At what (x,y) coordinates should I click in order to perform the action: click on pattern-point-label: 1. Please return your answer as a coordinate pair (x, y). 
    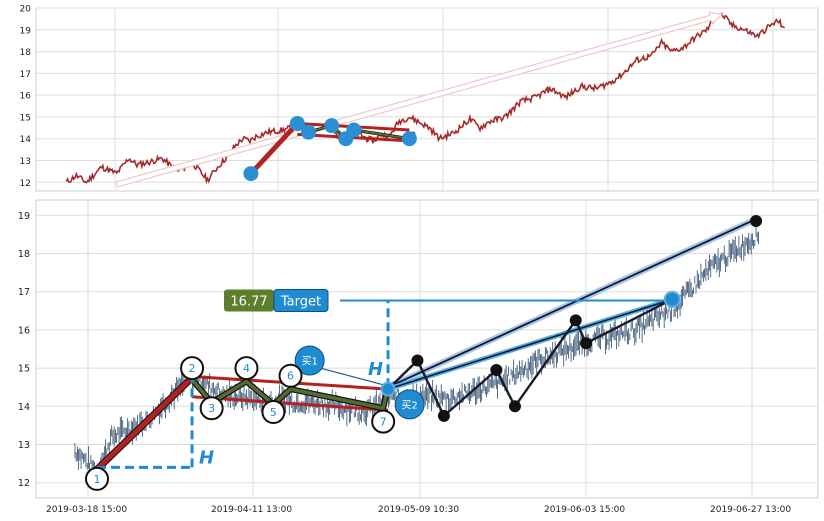
    Looking at the image, I should click on (97, 479).